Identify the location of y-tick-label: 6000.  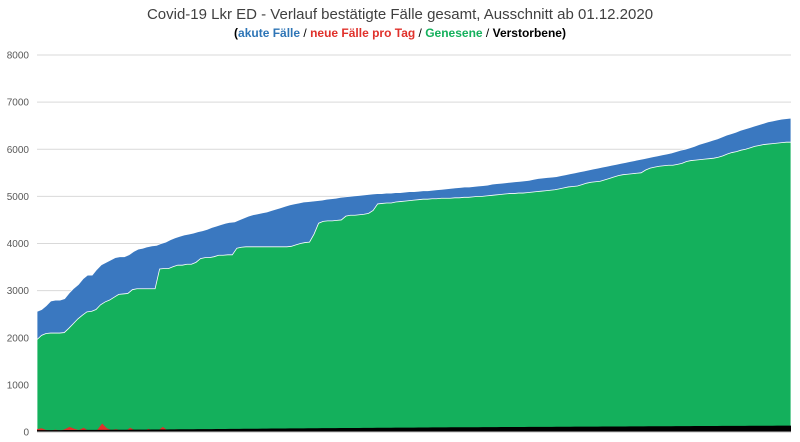
(18, 150).